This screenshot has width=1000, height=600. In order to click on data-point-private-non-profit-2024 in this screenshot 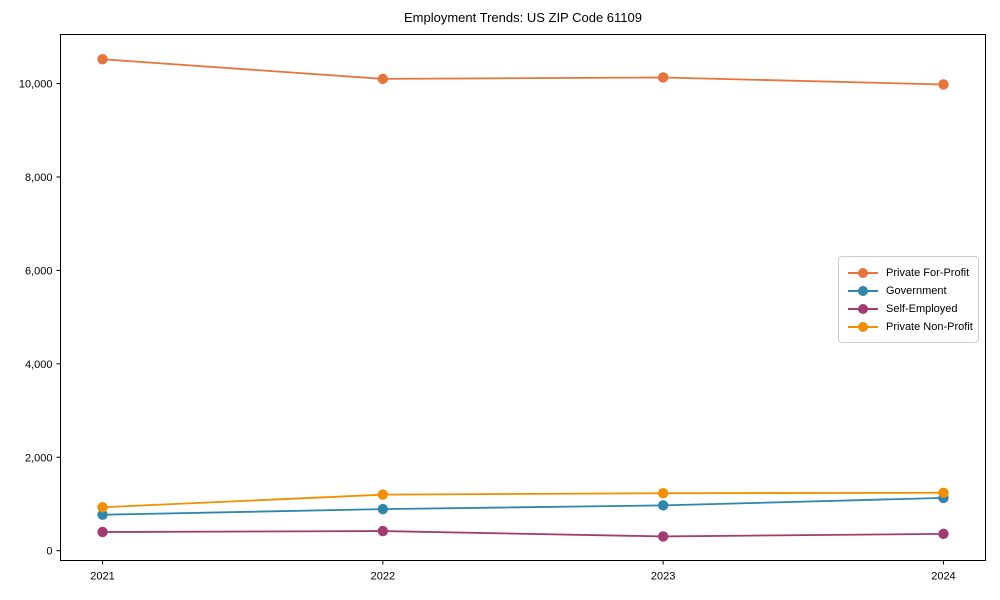, I will do `click(943, 492)`.